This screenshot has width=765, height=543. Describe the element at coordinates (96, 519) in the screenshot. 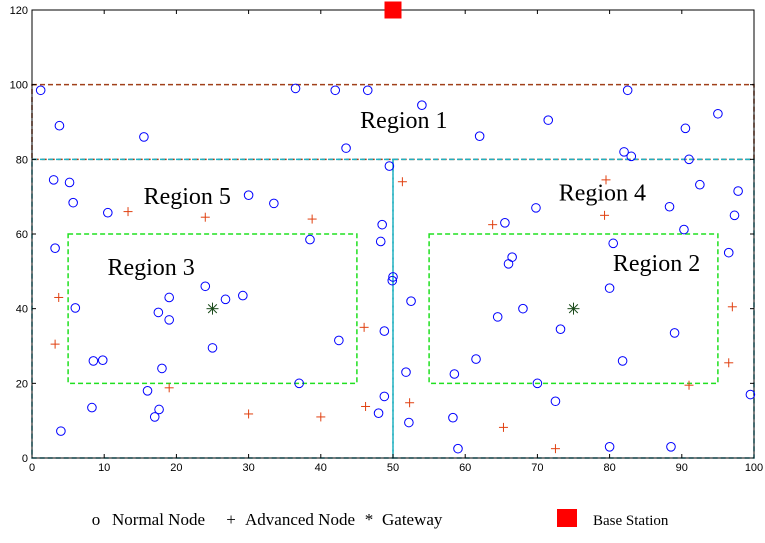

I see `legend-symbol: o` at that location.